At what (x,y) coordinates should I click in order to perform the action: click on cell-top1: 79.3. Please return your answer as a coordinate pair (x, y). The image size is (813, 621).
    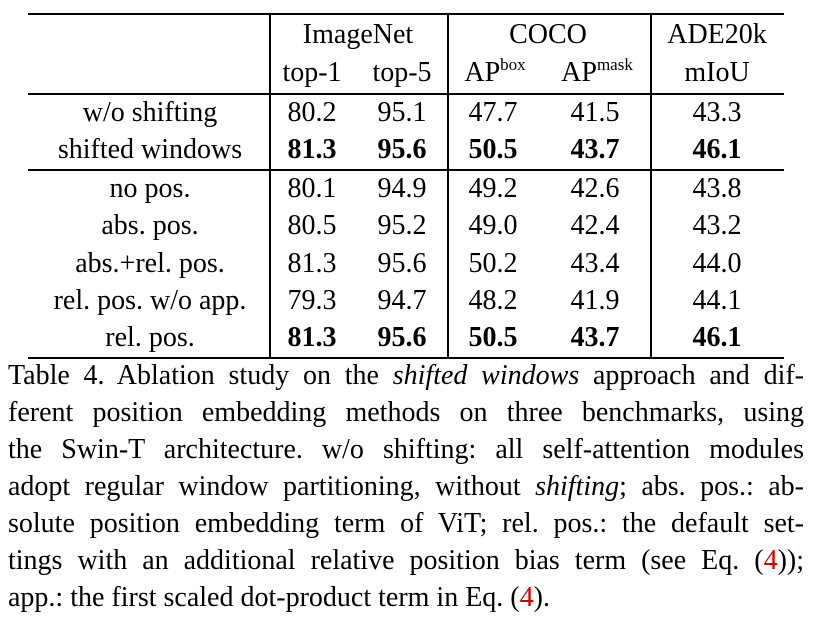
    Looking at the image, I should click on (312, 300).